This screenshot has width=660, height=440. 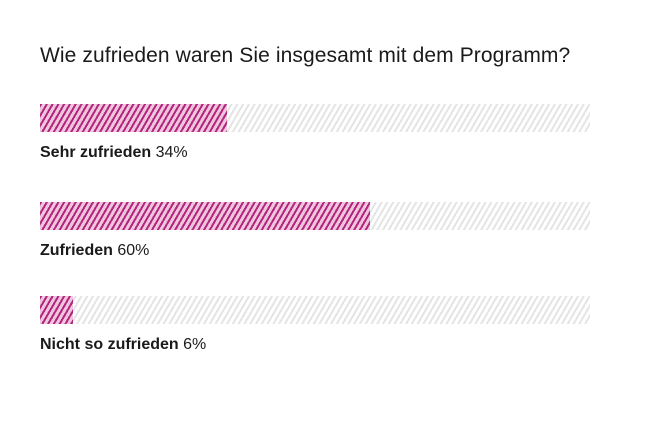 What do you see at coordinates (315, 133) in the screenshot?
I see `bar-row: Sehr zufrieden 34%` at bounding box center [315, 133].